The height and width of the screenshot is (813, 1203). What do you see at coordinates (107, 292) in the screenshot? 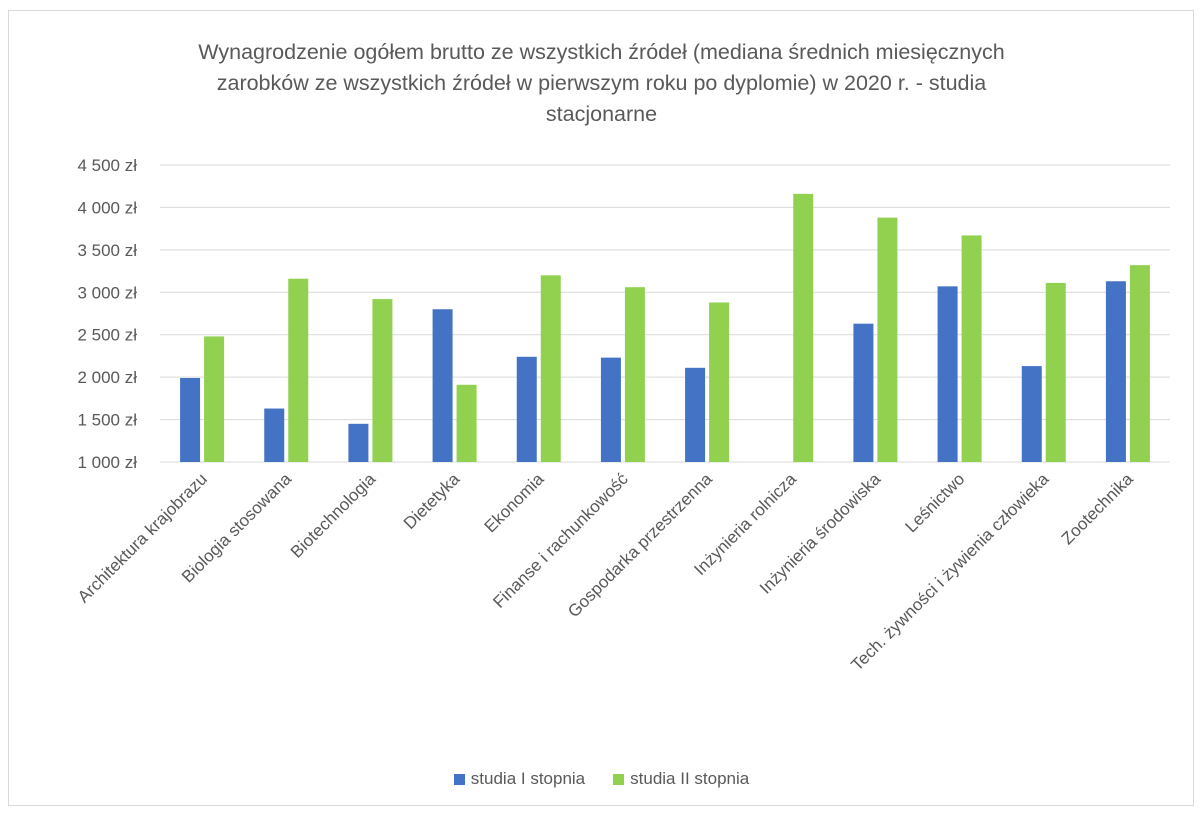
I see `y-tick-label: 3 000 zł` at bounding box center [107, 292].